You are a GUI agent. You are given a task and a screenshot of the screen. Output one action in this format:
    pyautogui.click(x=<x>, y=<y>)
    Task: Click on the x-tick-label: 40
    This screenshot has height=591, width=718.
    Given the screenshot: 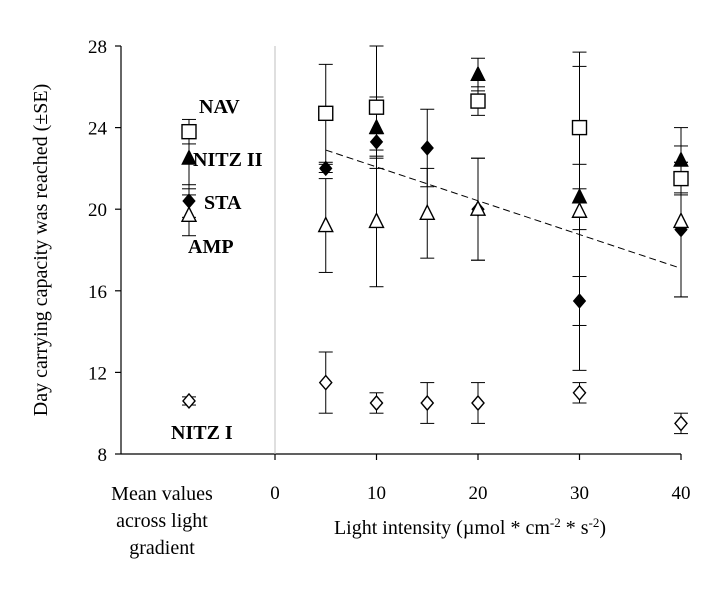 What is the action you would take?
    pyautogui.click(x=681, y=493)
    